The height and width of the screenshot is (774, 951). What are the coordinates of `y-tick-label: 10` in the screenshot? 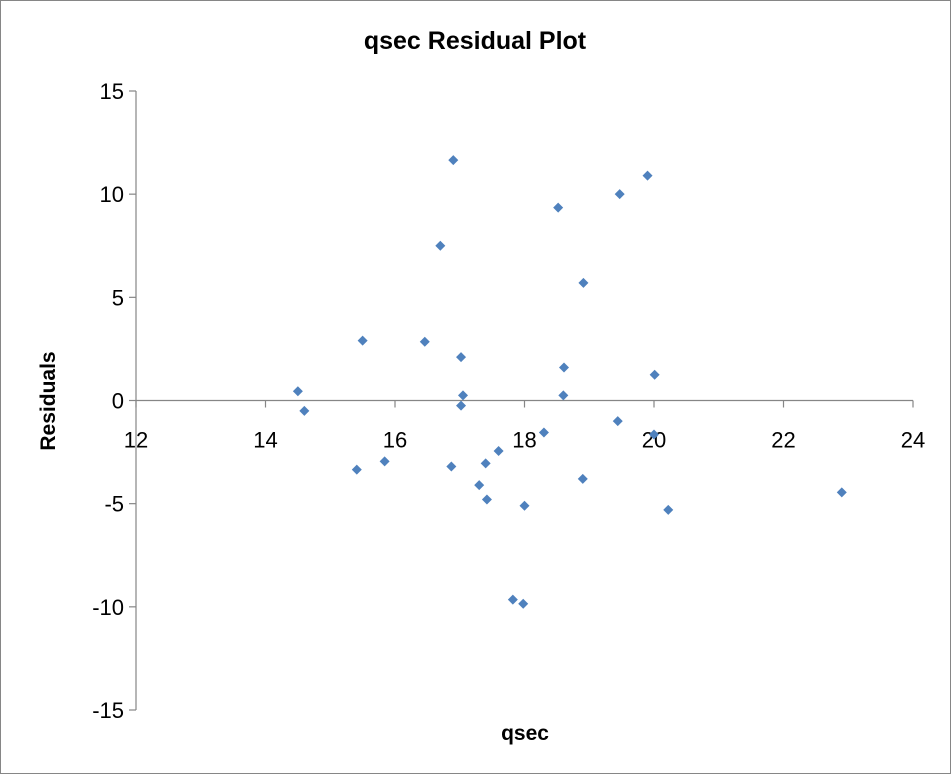 It's located at (112, 194).